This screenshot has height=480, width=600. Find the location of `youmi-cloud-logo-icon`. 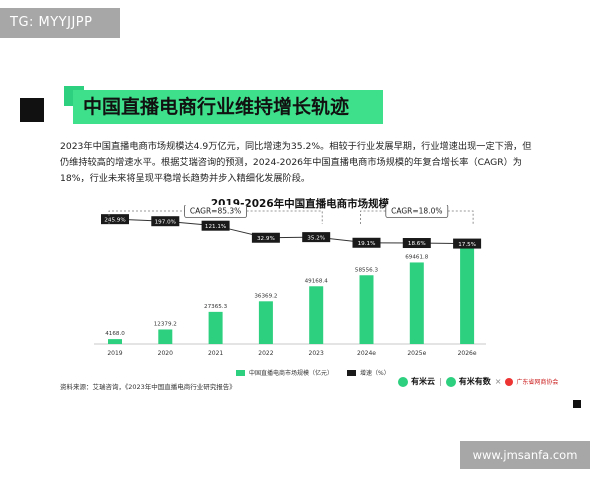

youmi-cloud-logo-icon is located at coordinates (403, 381).